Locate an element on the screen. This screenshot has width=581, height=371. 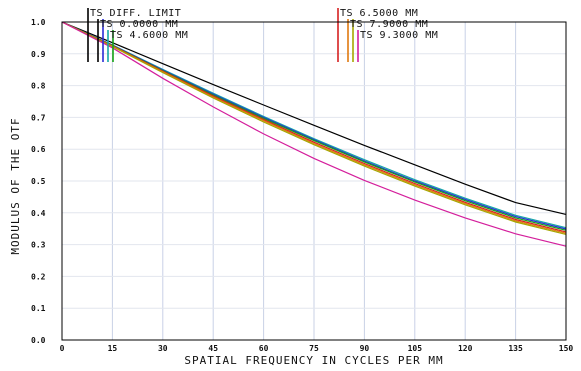
y-tick-label: 1.0 is located at coordinates (38, 22).